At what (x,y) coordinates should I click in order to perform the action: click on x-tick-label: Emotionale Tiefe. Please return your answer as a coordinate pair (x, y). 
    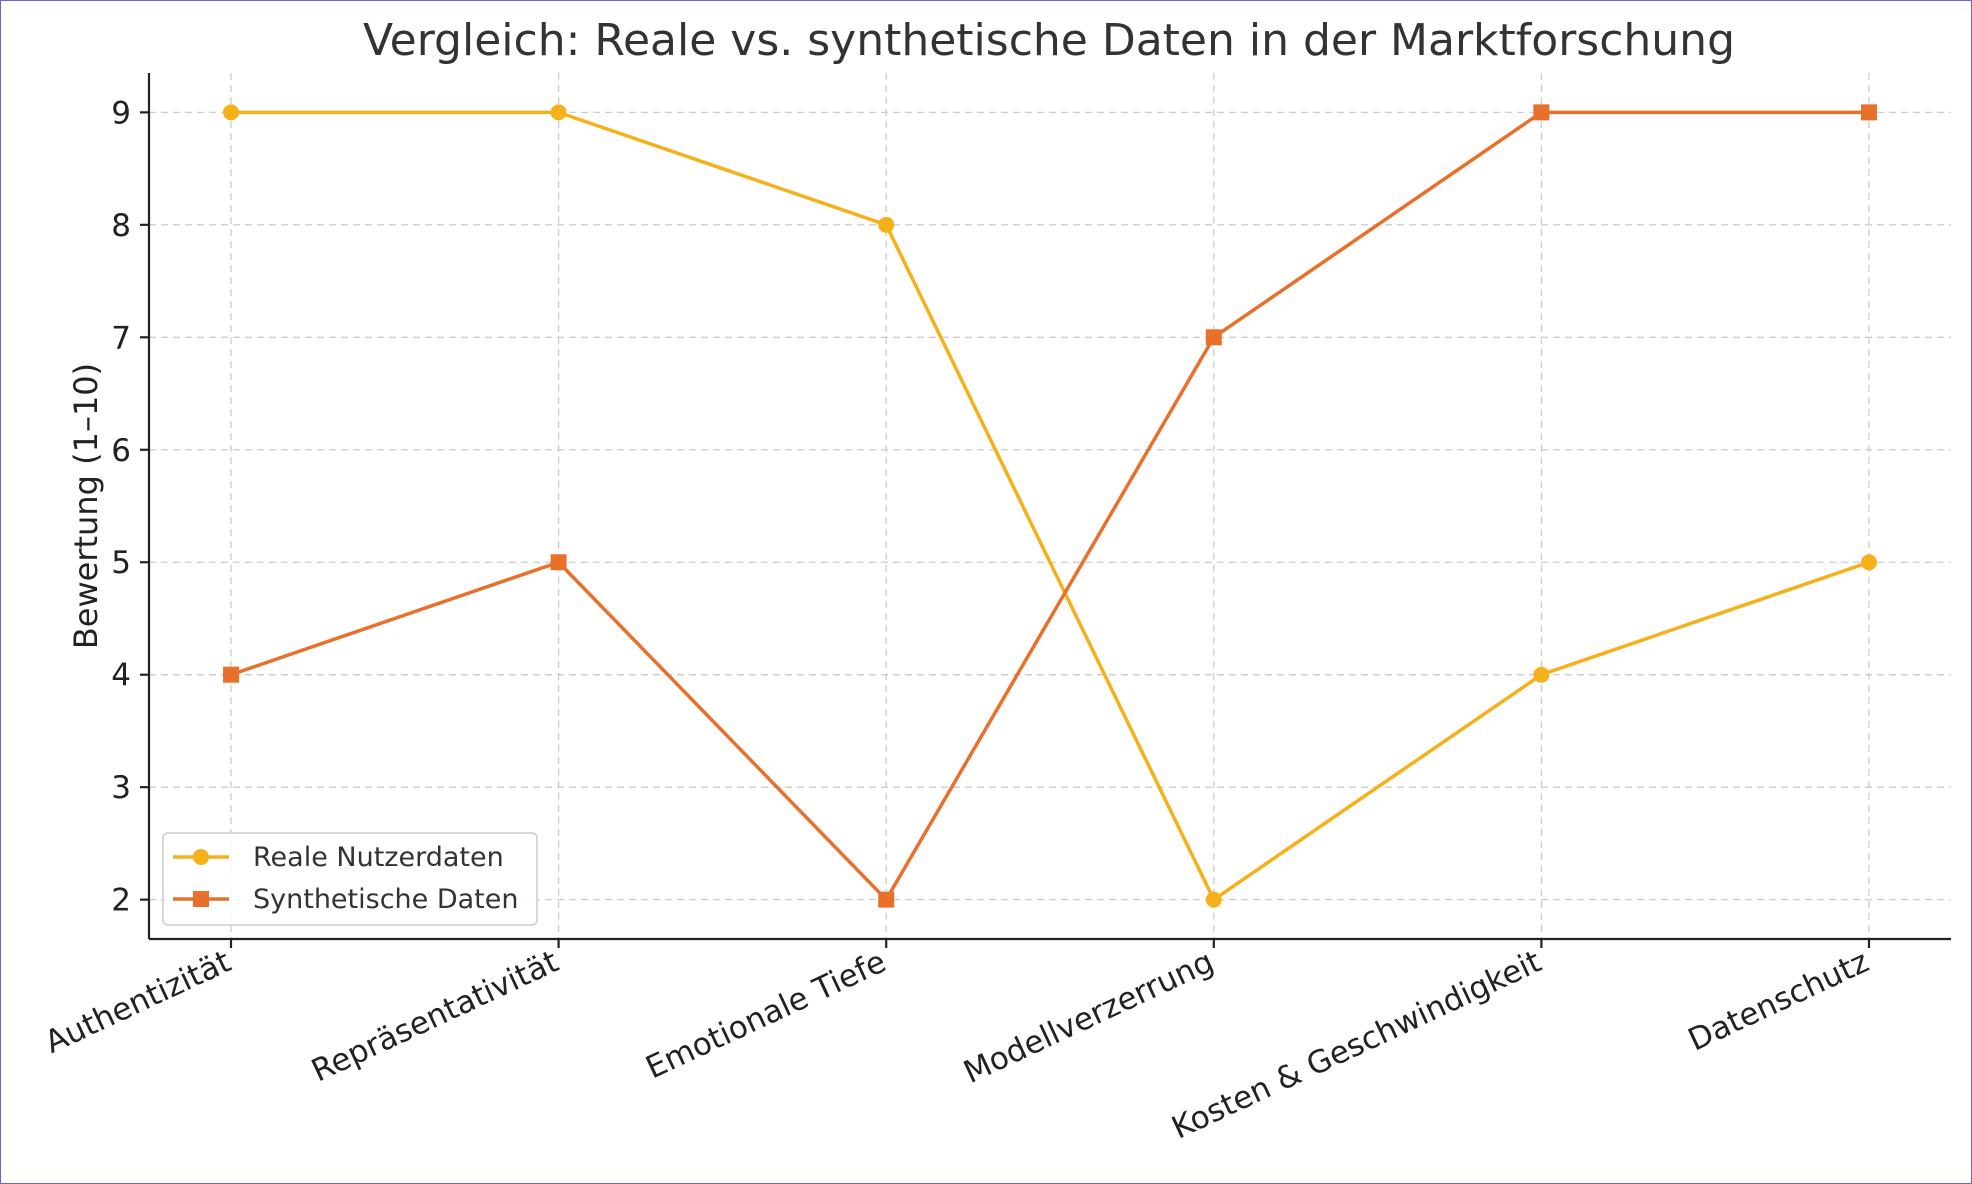
    Looking at the image, I should click on (765, 1015).